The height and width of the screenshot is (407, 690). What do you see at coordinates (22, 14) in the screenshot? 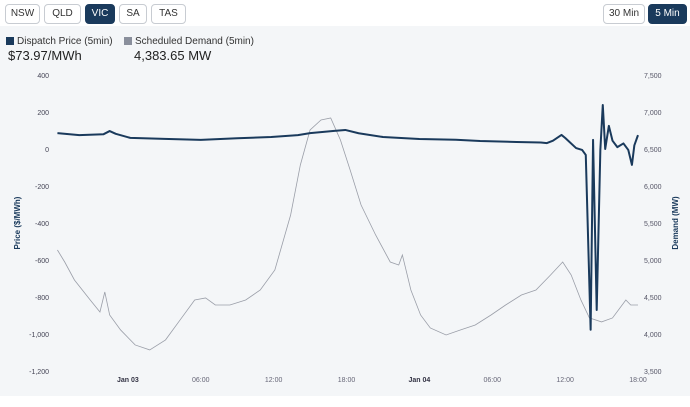
I see `region-tab-nsw: NSW` at bounding box center [22, 14].